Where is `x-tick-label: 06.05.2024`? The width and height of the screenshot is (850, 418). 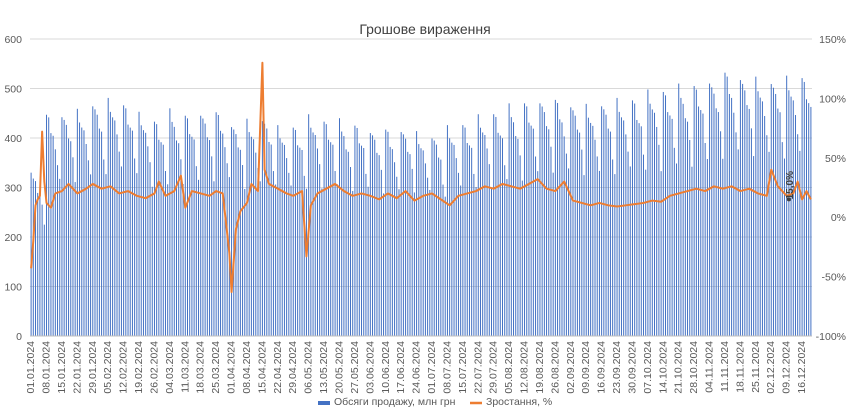
x-tick-label: 06.05.2024 is located at coordinates (309, 367).